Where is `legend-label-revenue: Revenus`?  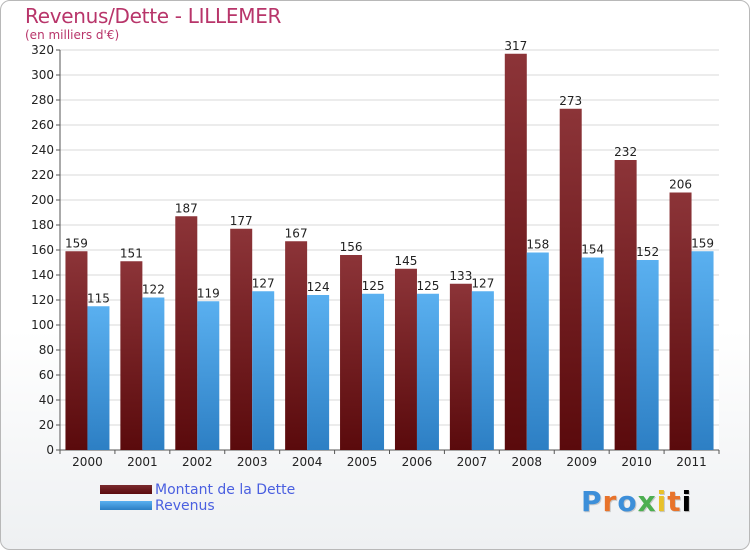
legend-label-revenue: Revenus is located at coordinates (185, 506).